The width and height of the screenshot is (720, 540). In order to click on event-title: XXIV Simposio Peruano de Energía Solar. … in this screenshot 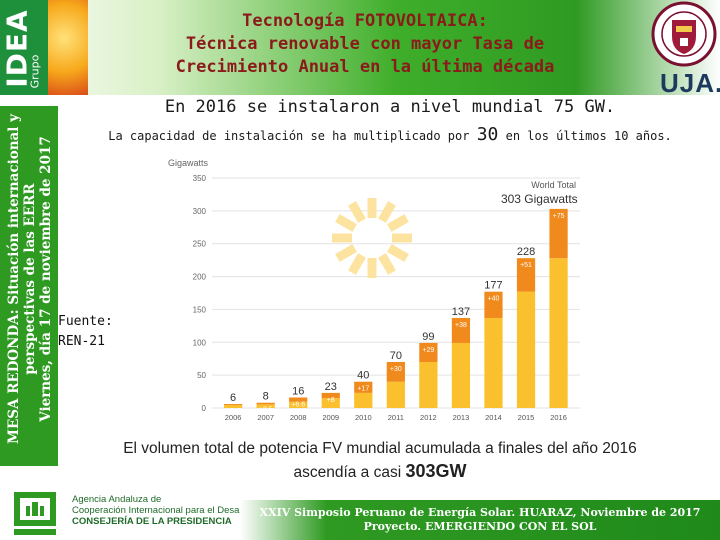, I will do `click(480, 512)`.